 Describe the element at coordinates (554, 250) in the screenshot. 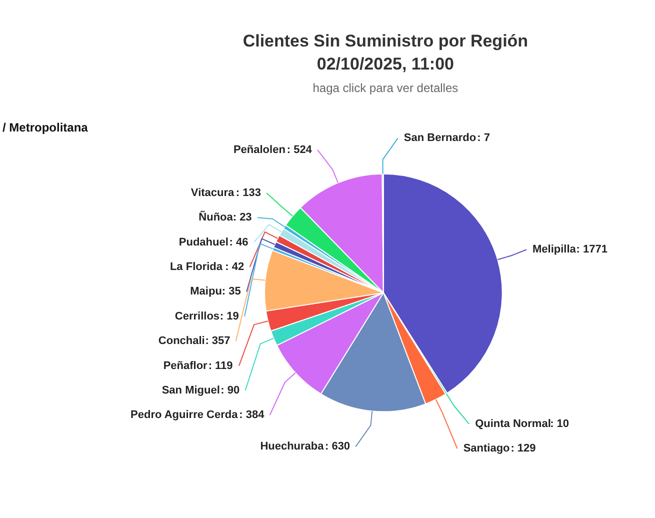

I see `slice-label: Melipilla` at that location.